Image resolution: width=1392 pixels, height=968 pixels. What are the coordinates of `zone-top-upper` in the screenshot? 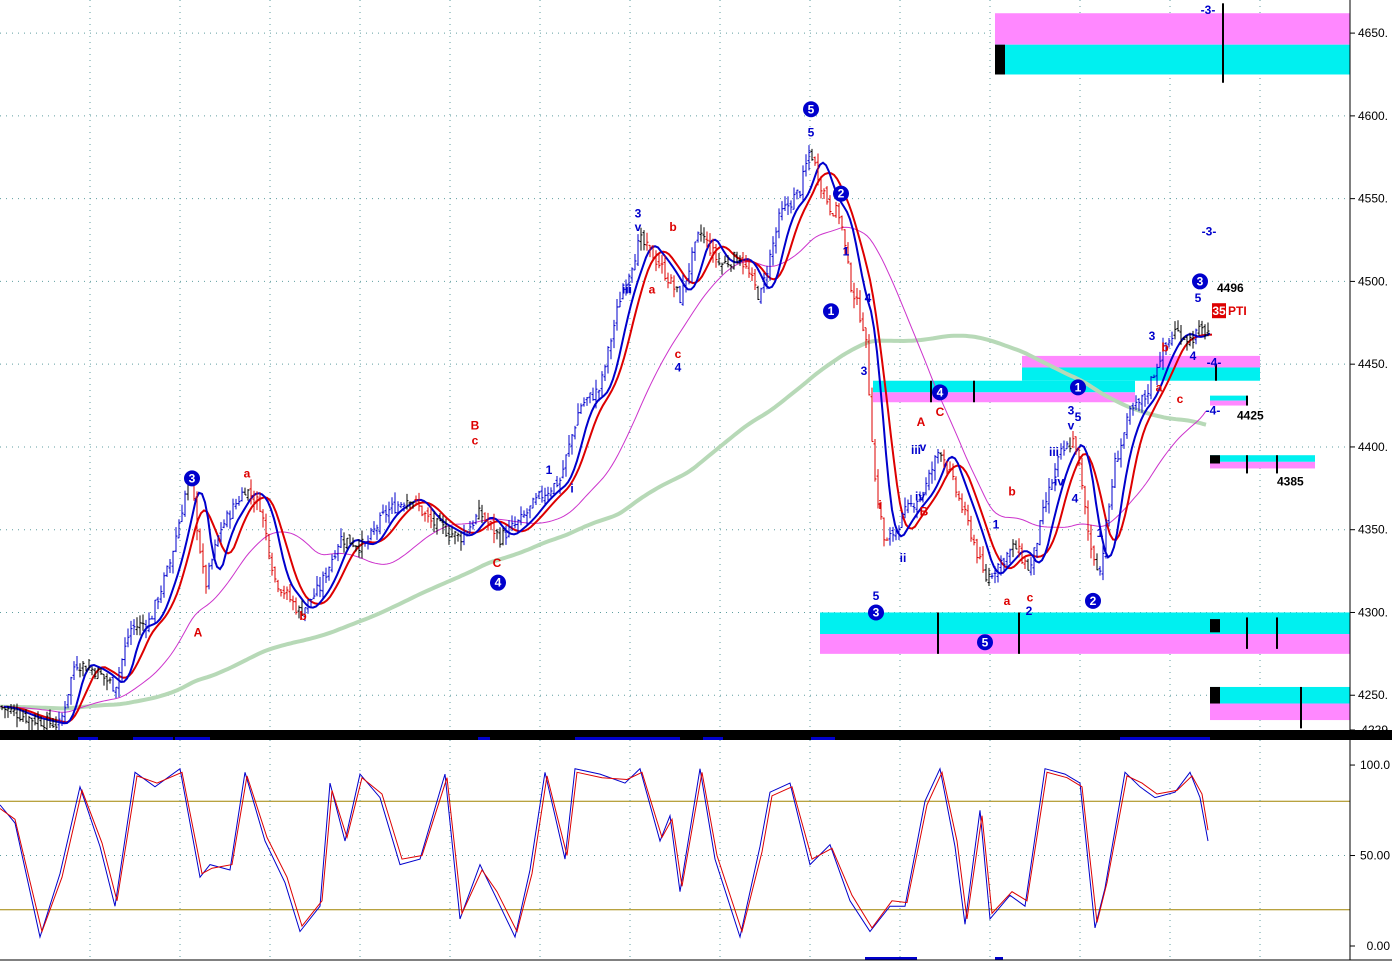 It's located at (1172, 29).